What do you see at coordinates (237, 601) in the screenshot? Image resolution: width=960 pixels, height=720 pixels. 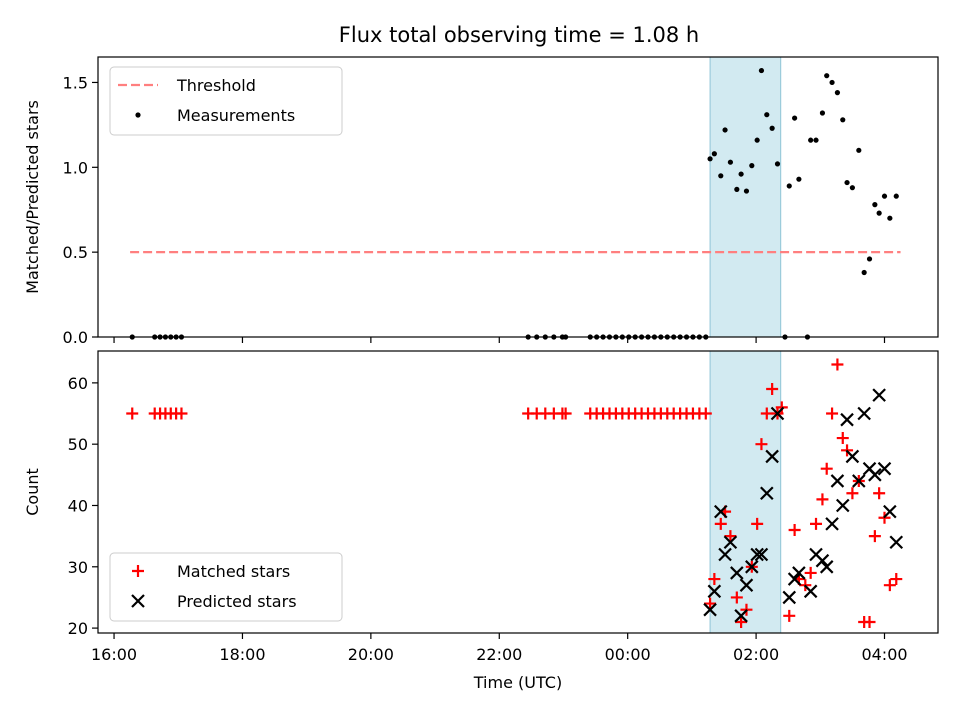 I see `legend-label: Predicted stars` at bounding box center [237, 601].